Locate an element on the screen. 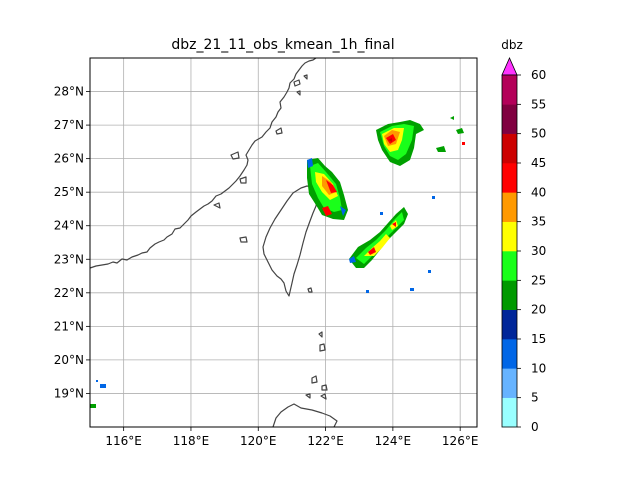  lon-tick-label: 124°E is located at coordinates (393, 441).